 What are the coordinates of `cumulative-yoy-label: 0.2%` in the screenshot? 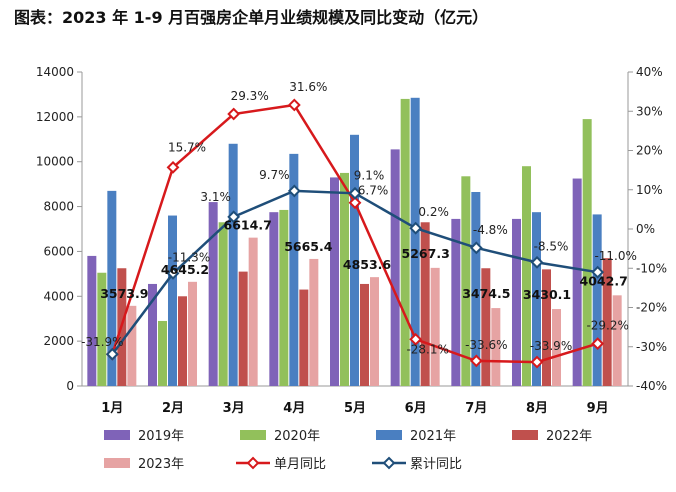 It's located at (433, 212).